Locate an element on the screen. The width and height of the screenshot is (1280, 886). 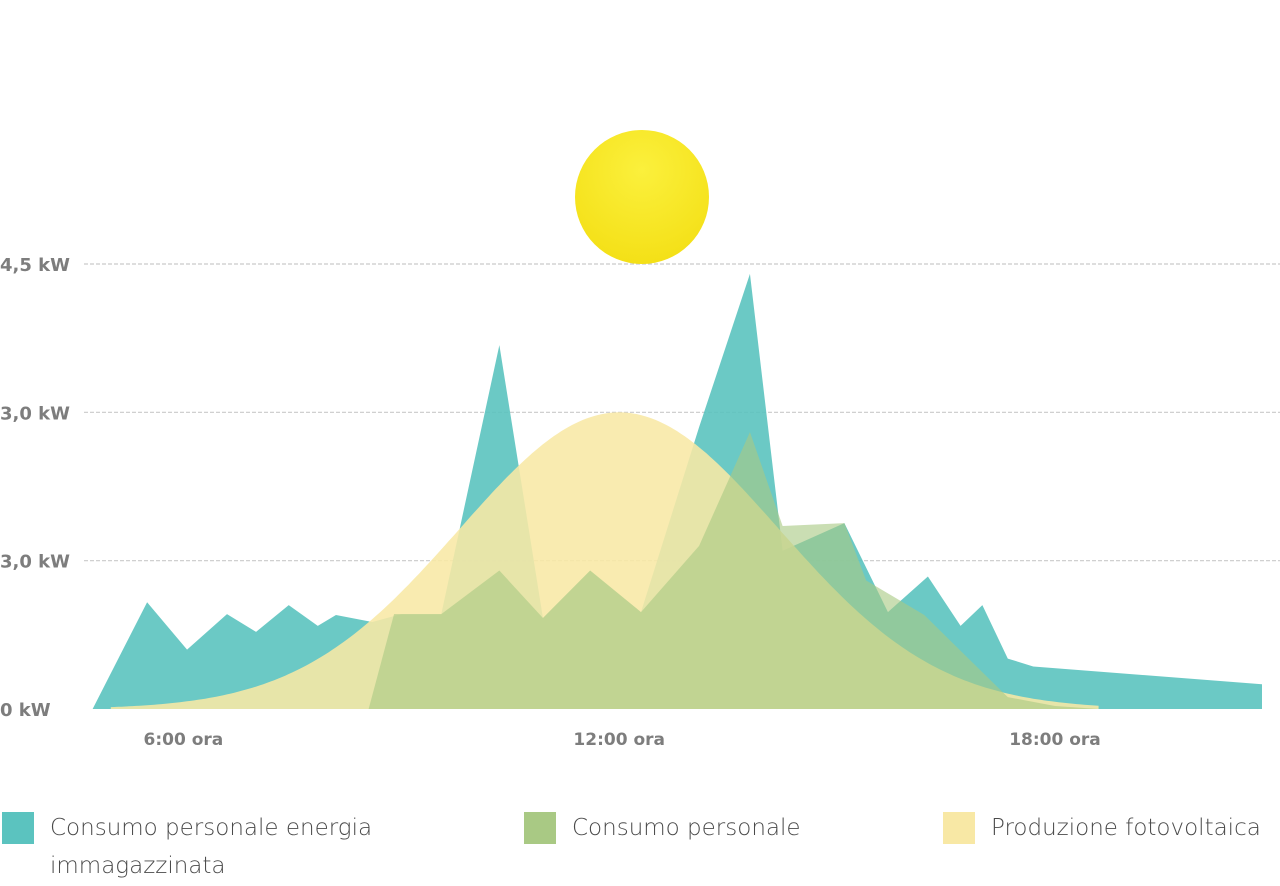
legend-item-pv: Produzione fotovoltaica is located at coordinates (1102, 829).